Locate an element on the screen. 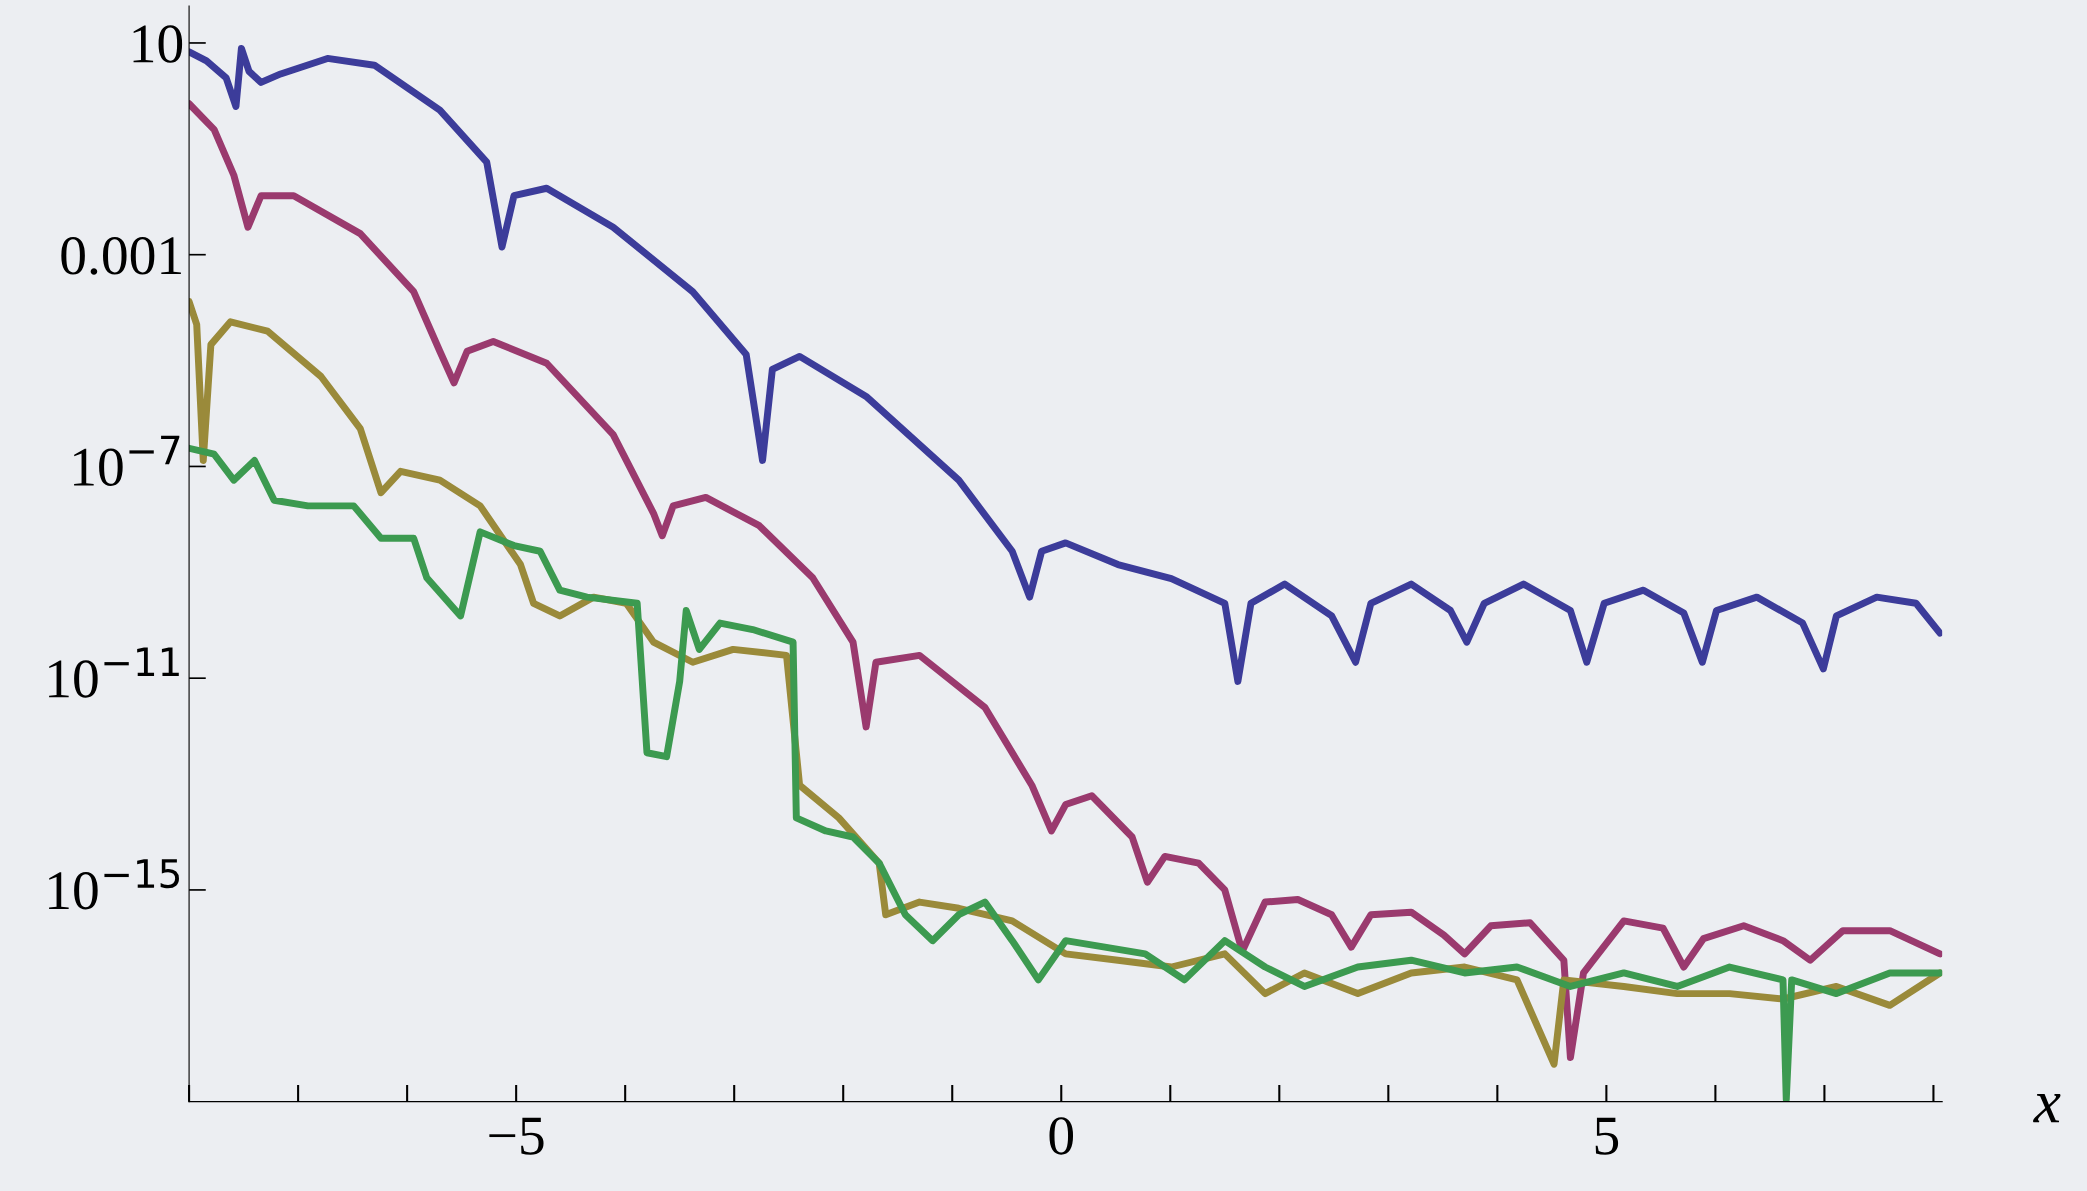 Image resolution: width=2087 pixels, height=1191 pixels. y-tick-label: 10$^{−15}$ is located at coordinates (114, 884).